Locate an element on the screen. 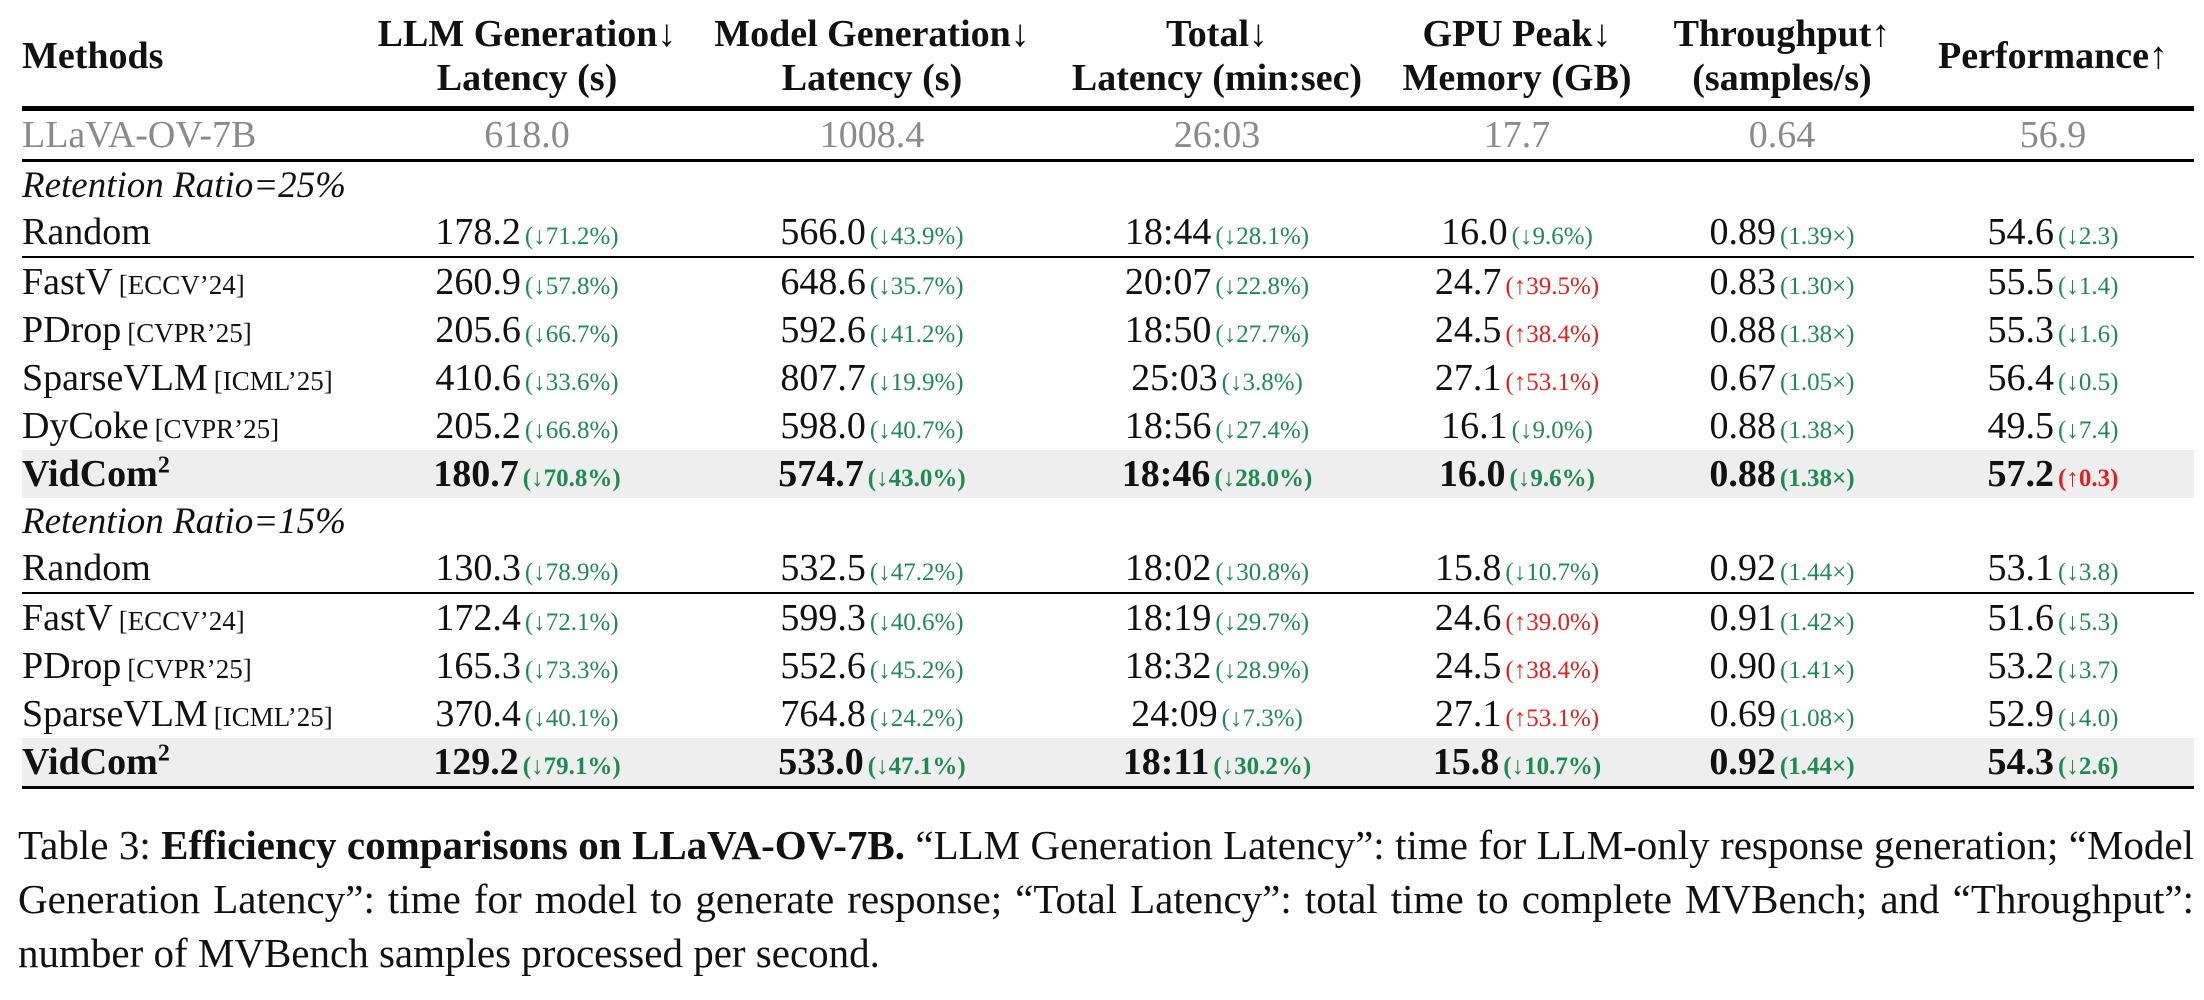  value-cell: 598.0 (↓40.7%) is located at coordinates (872, 426).